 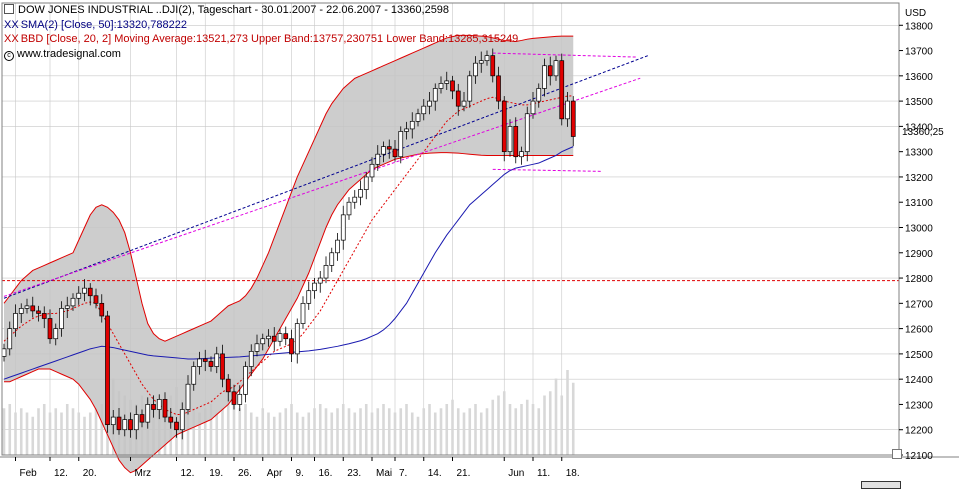 I want to click on x-tick-label: 14., so click(x=435, y=473).